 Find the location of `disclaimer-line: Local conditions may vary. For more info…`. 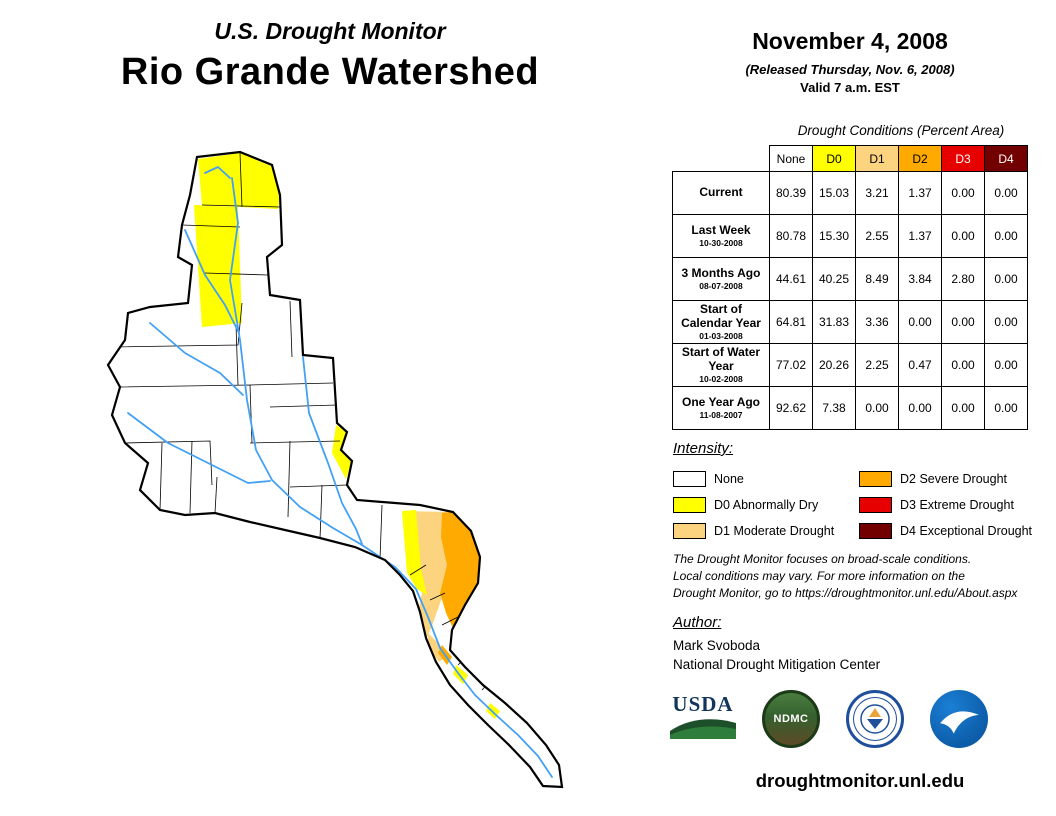

disclaimer-line: Local conditions may vary. For more info… is located at coordinates (819, 575).